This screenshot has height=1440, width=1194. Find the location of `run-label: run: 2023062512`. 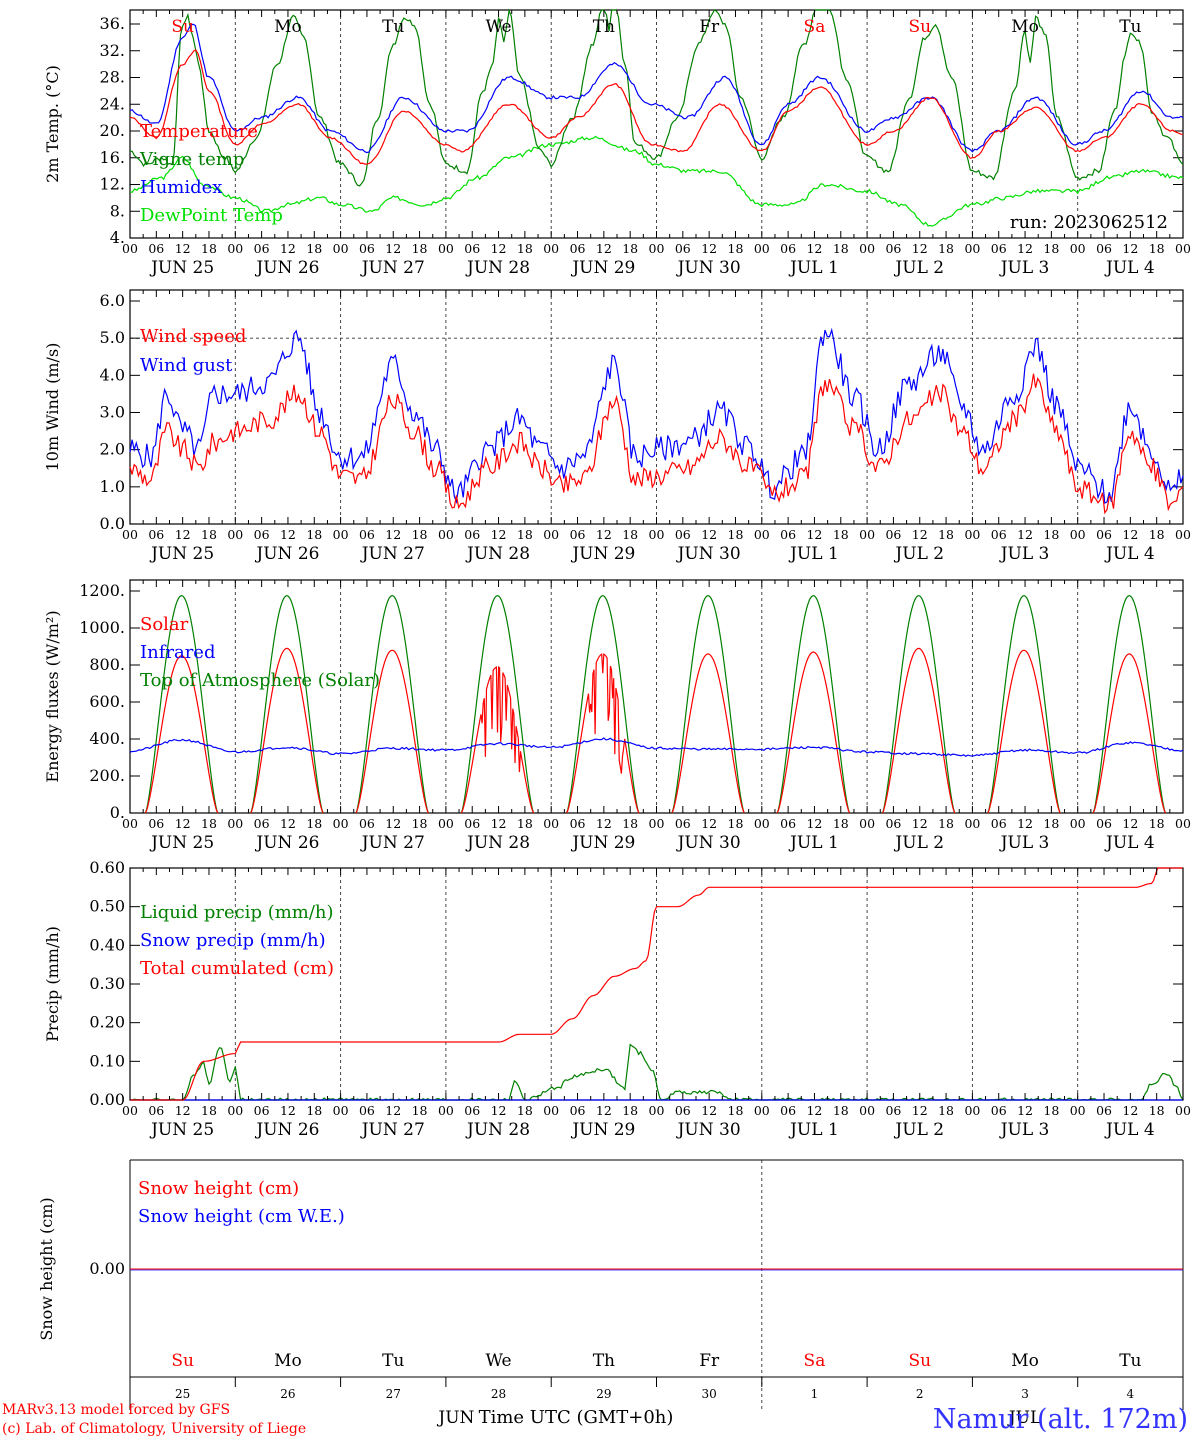

run-label: run: 2023062512 is located at coordinates (1089, 222).